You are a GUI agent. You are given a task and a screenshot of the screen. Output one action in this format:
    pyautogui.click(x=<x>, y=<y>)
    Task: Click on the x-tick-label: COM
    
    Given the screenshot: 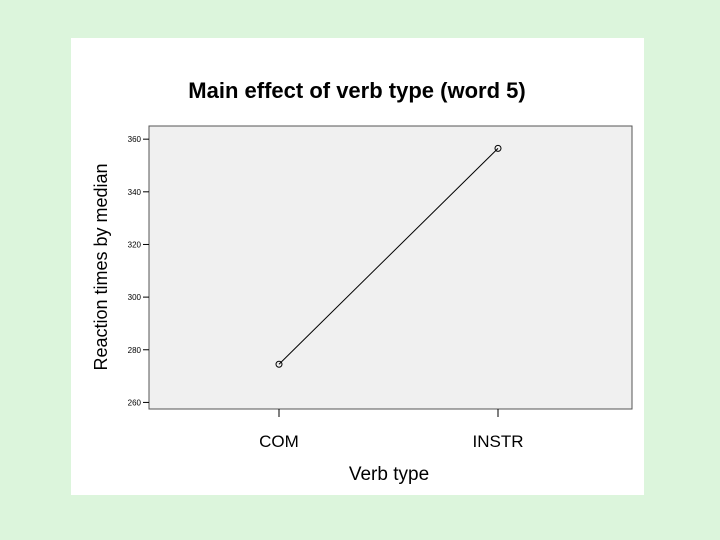 What is the action you would take?
    pyautogui.click(x=279, y=441)
    